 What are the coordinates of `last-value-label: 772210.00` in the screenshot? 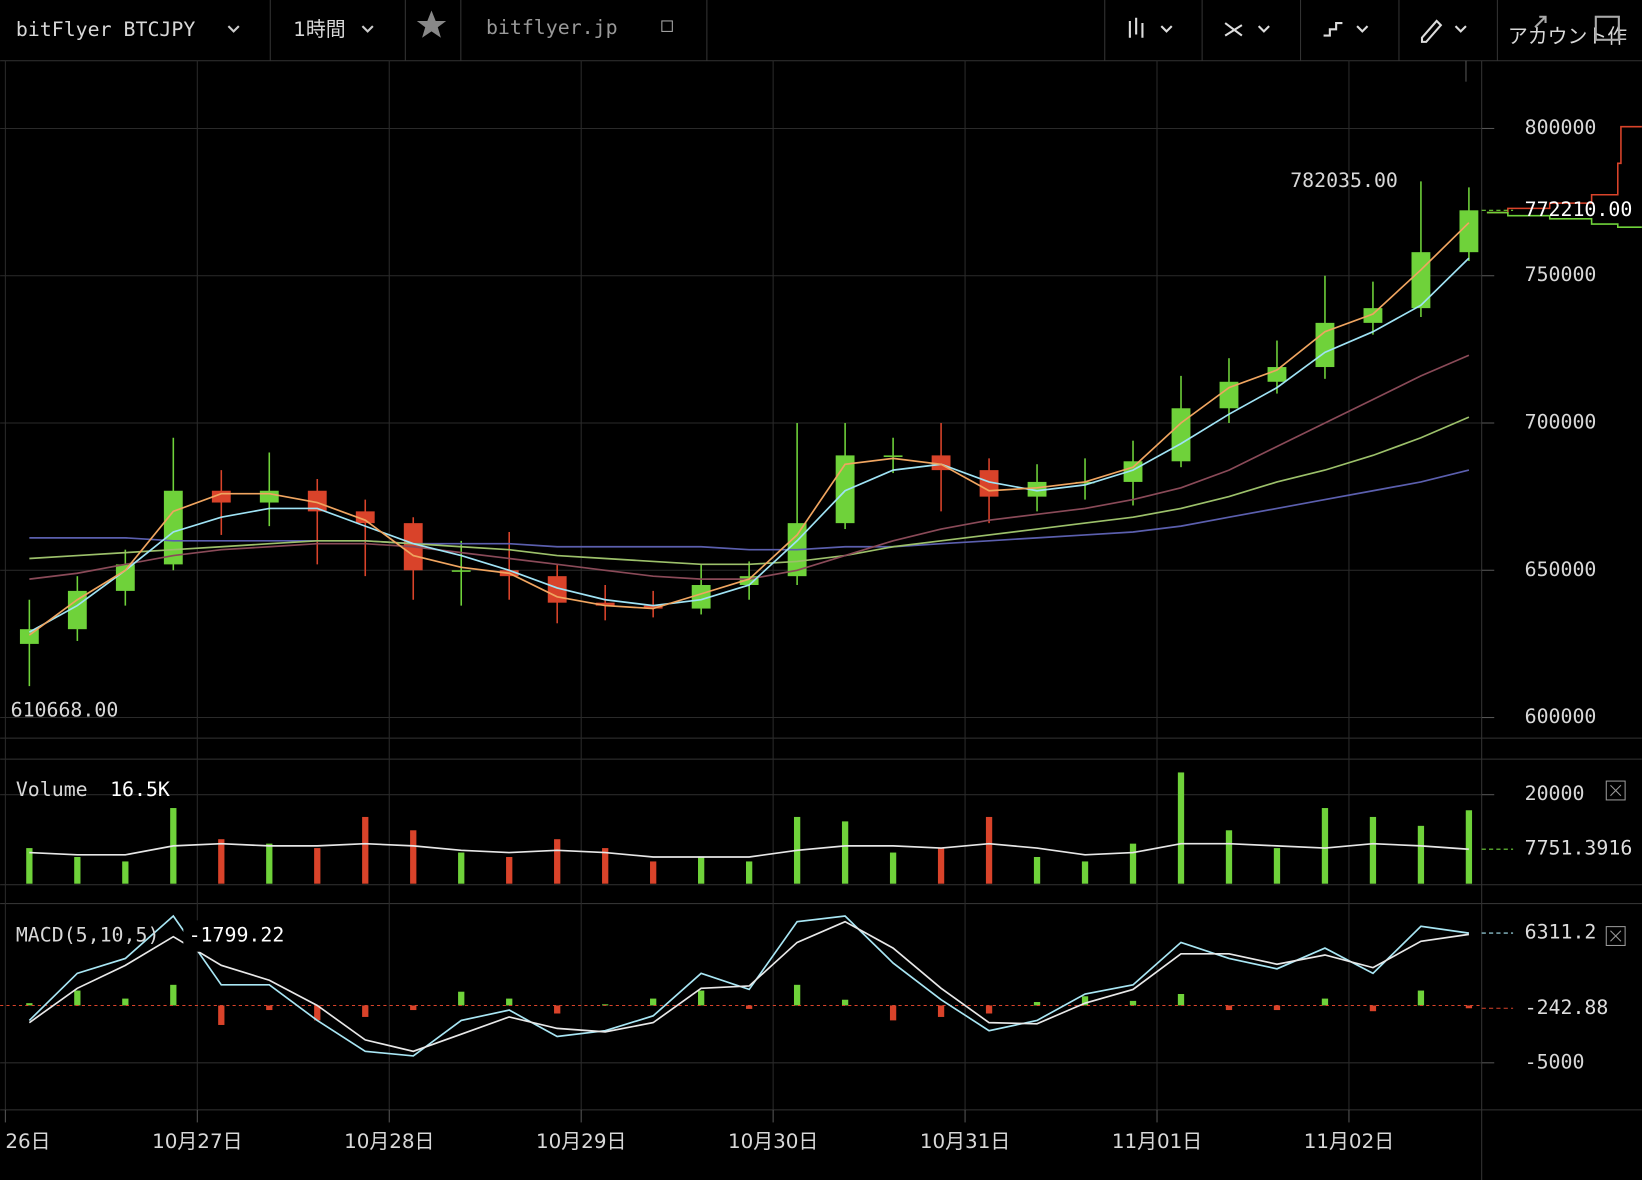 It's located at (1579, 209).